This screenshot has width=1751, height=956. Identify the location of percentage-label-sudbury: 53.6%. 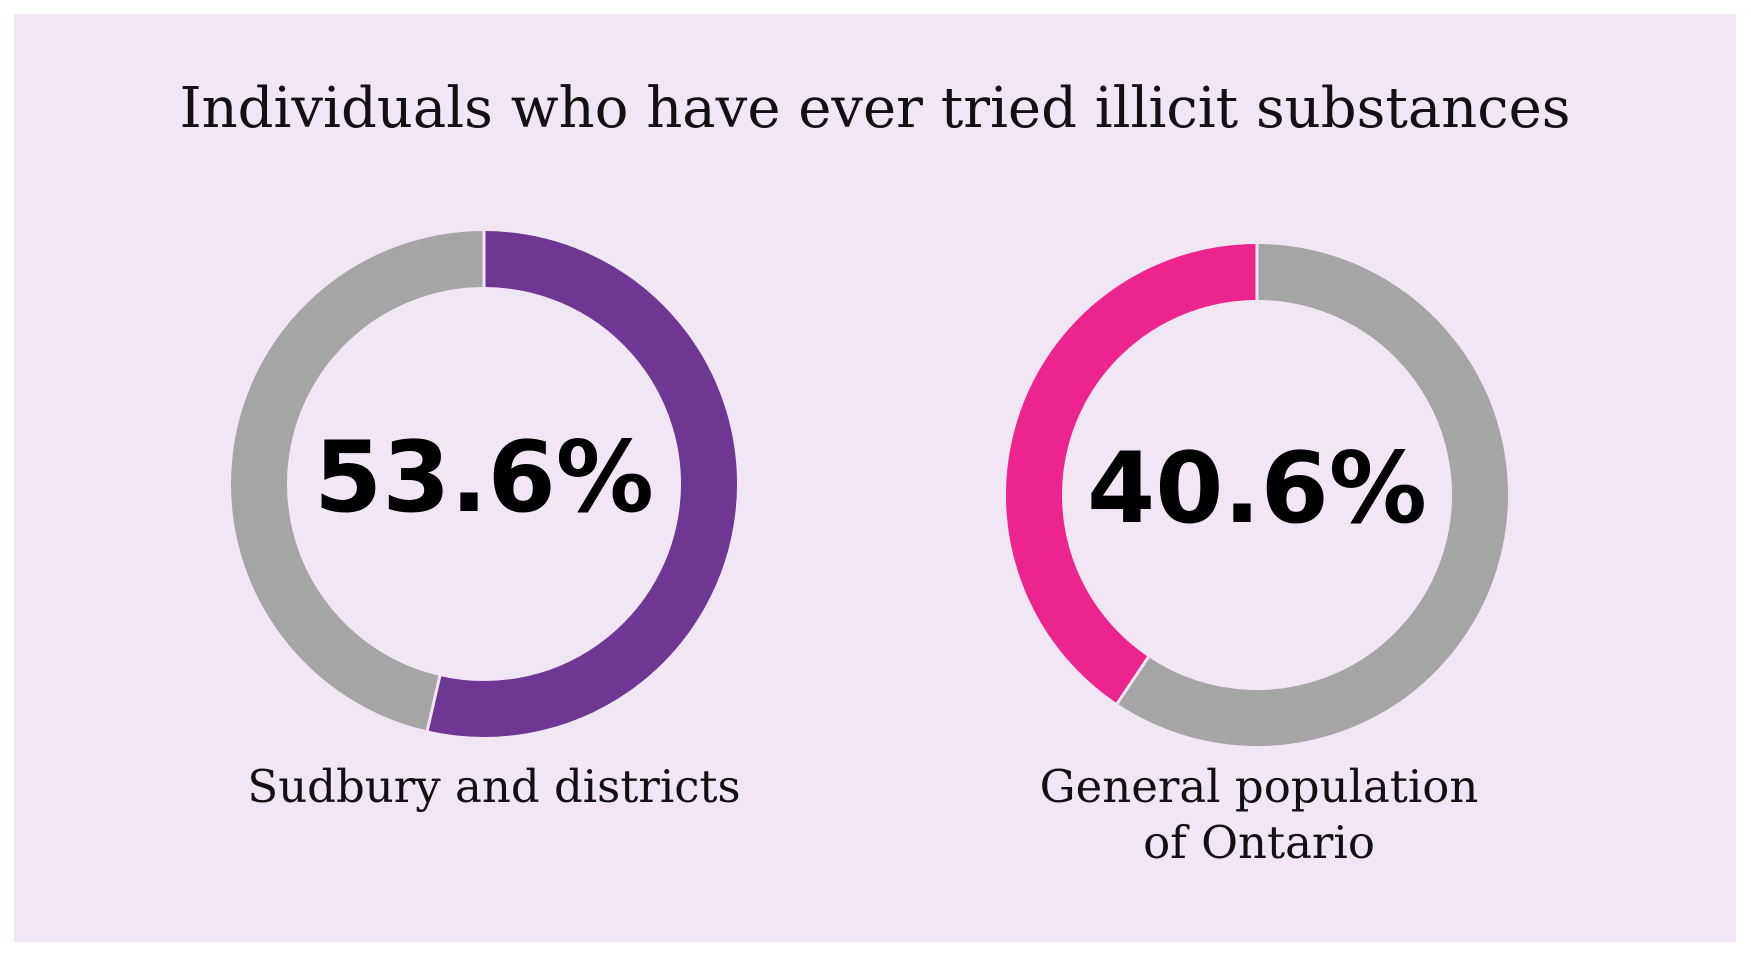
(484, 478).